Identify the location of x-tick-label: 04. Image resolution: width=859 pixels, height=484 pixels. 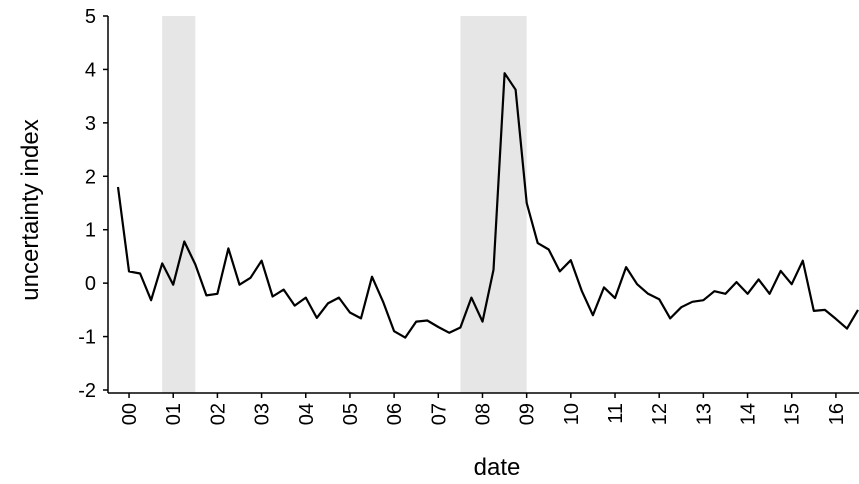
(307, 414).